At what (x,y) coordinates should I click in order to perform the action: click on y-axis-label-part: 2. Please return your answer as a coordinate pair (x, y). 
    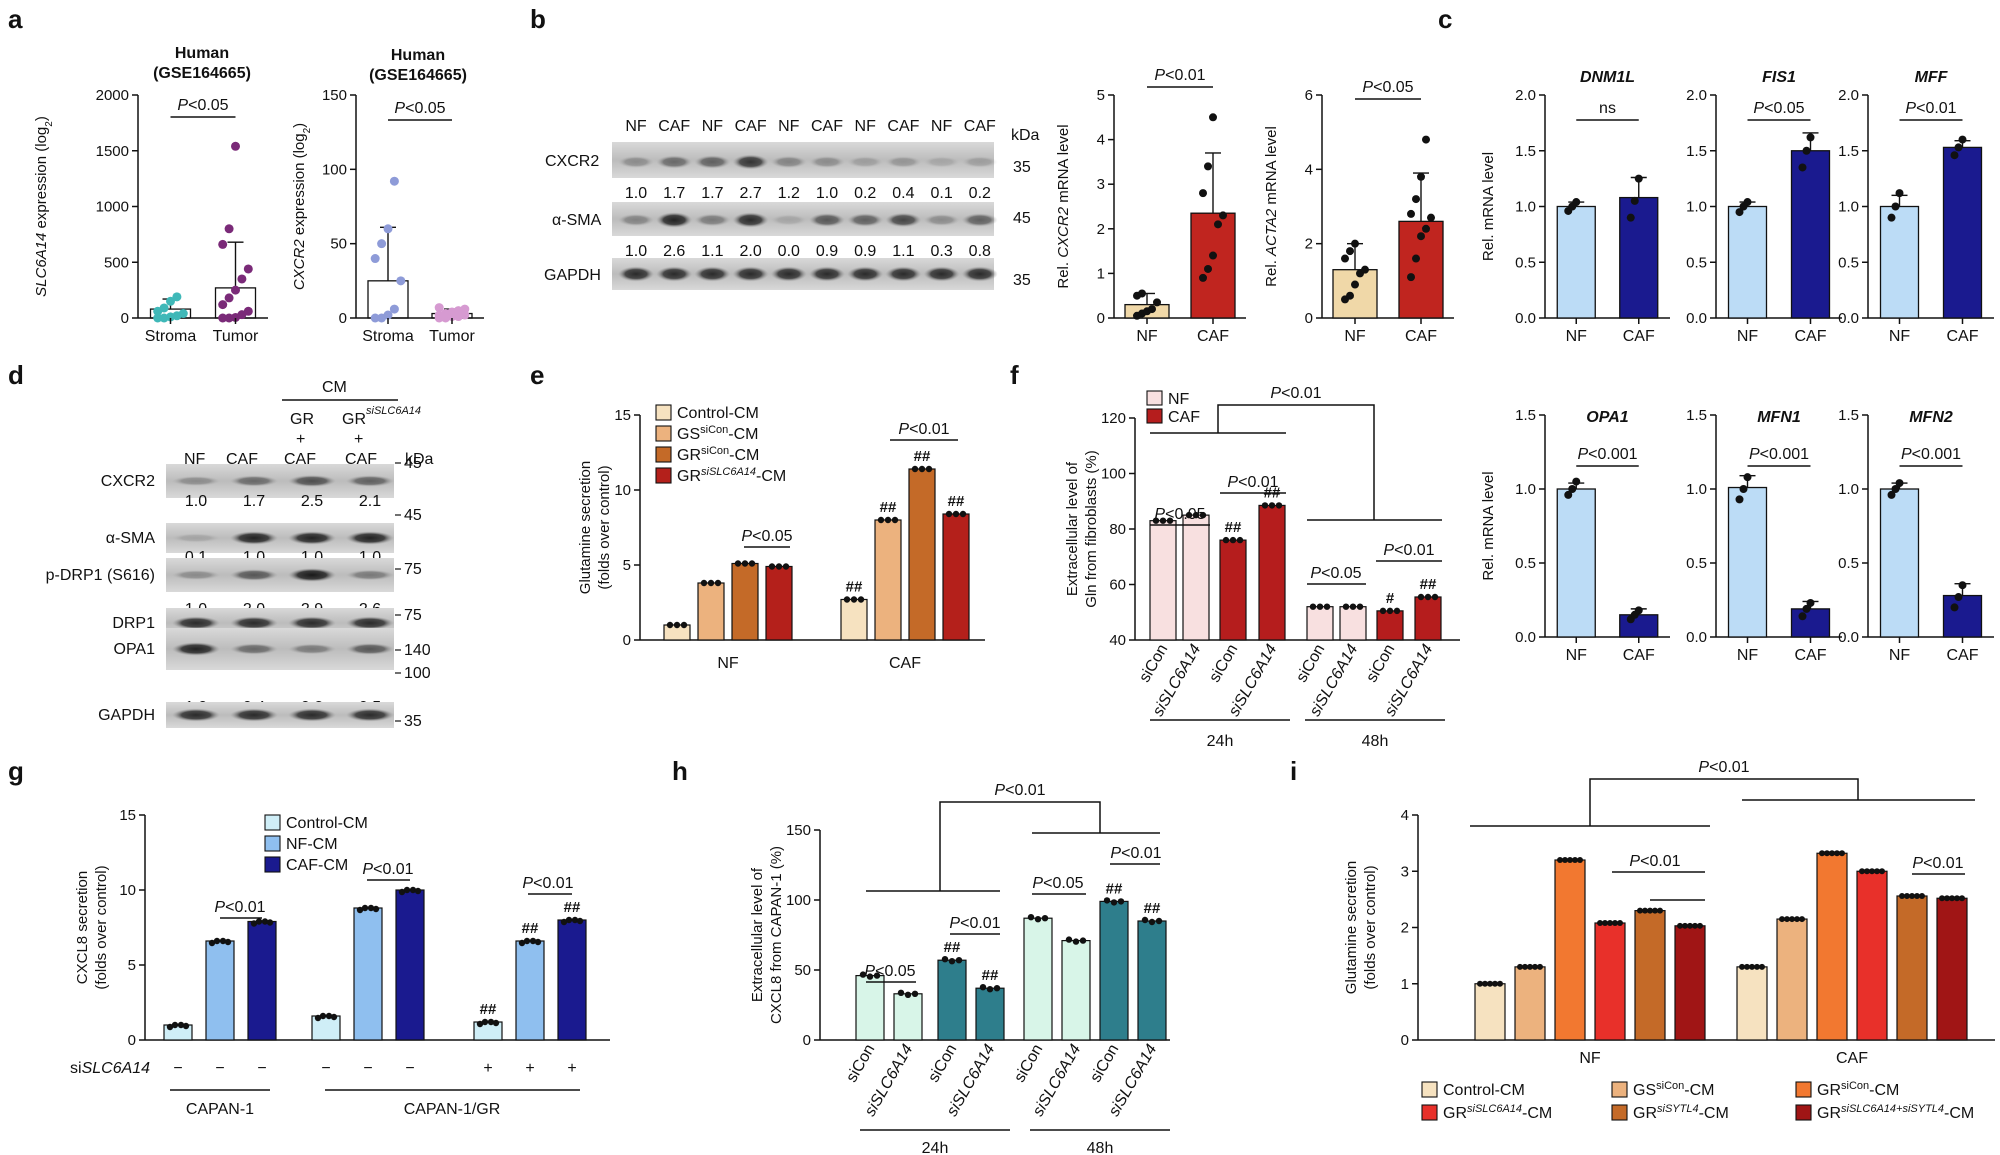
    Looking at the image, I should click on (307, 130).